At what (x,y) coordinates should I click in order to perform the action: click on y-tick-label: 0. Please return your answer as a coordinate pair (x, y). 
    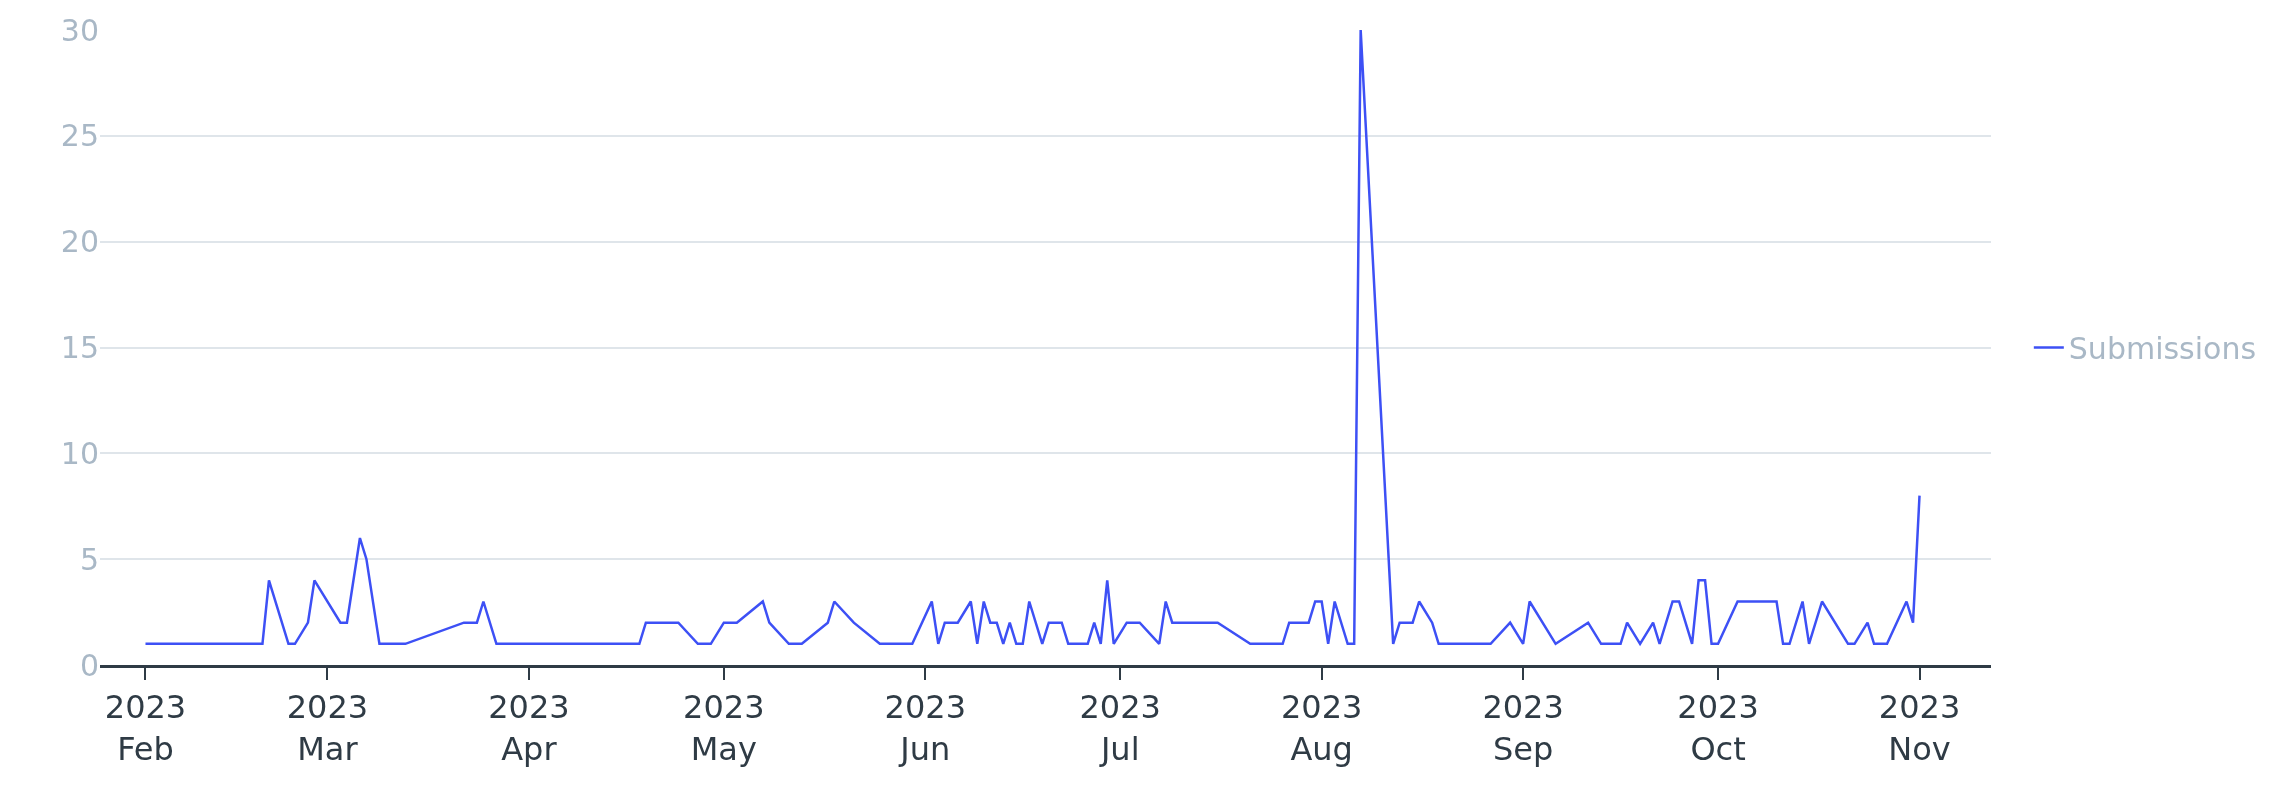
    Looking at the image, I should click on (89, 665).